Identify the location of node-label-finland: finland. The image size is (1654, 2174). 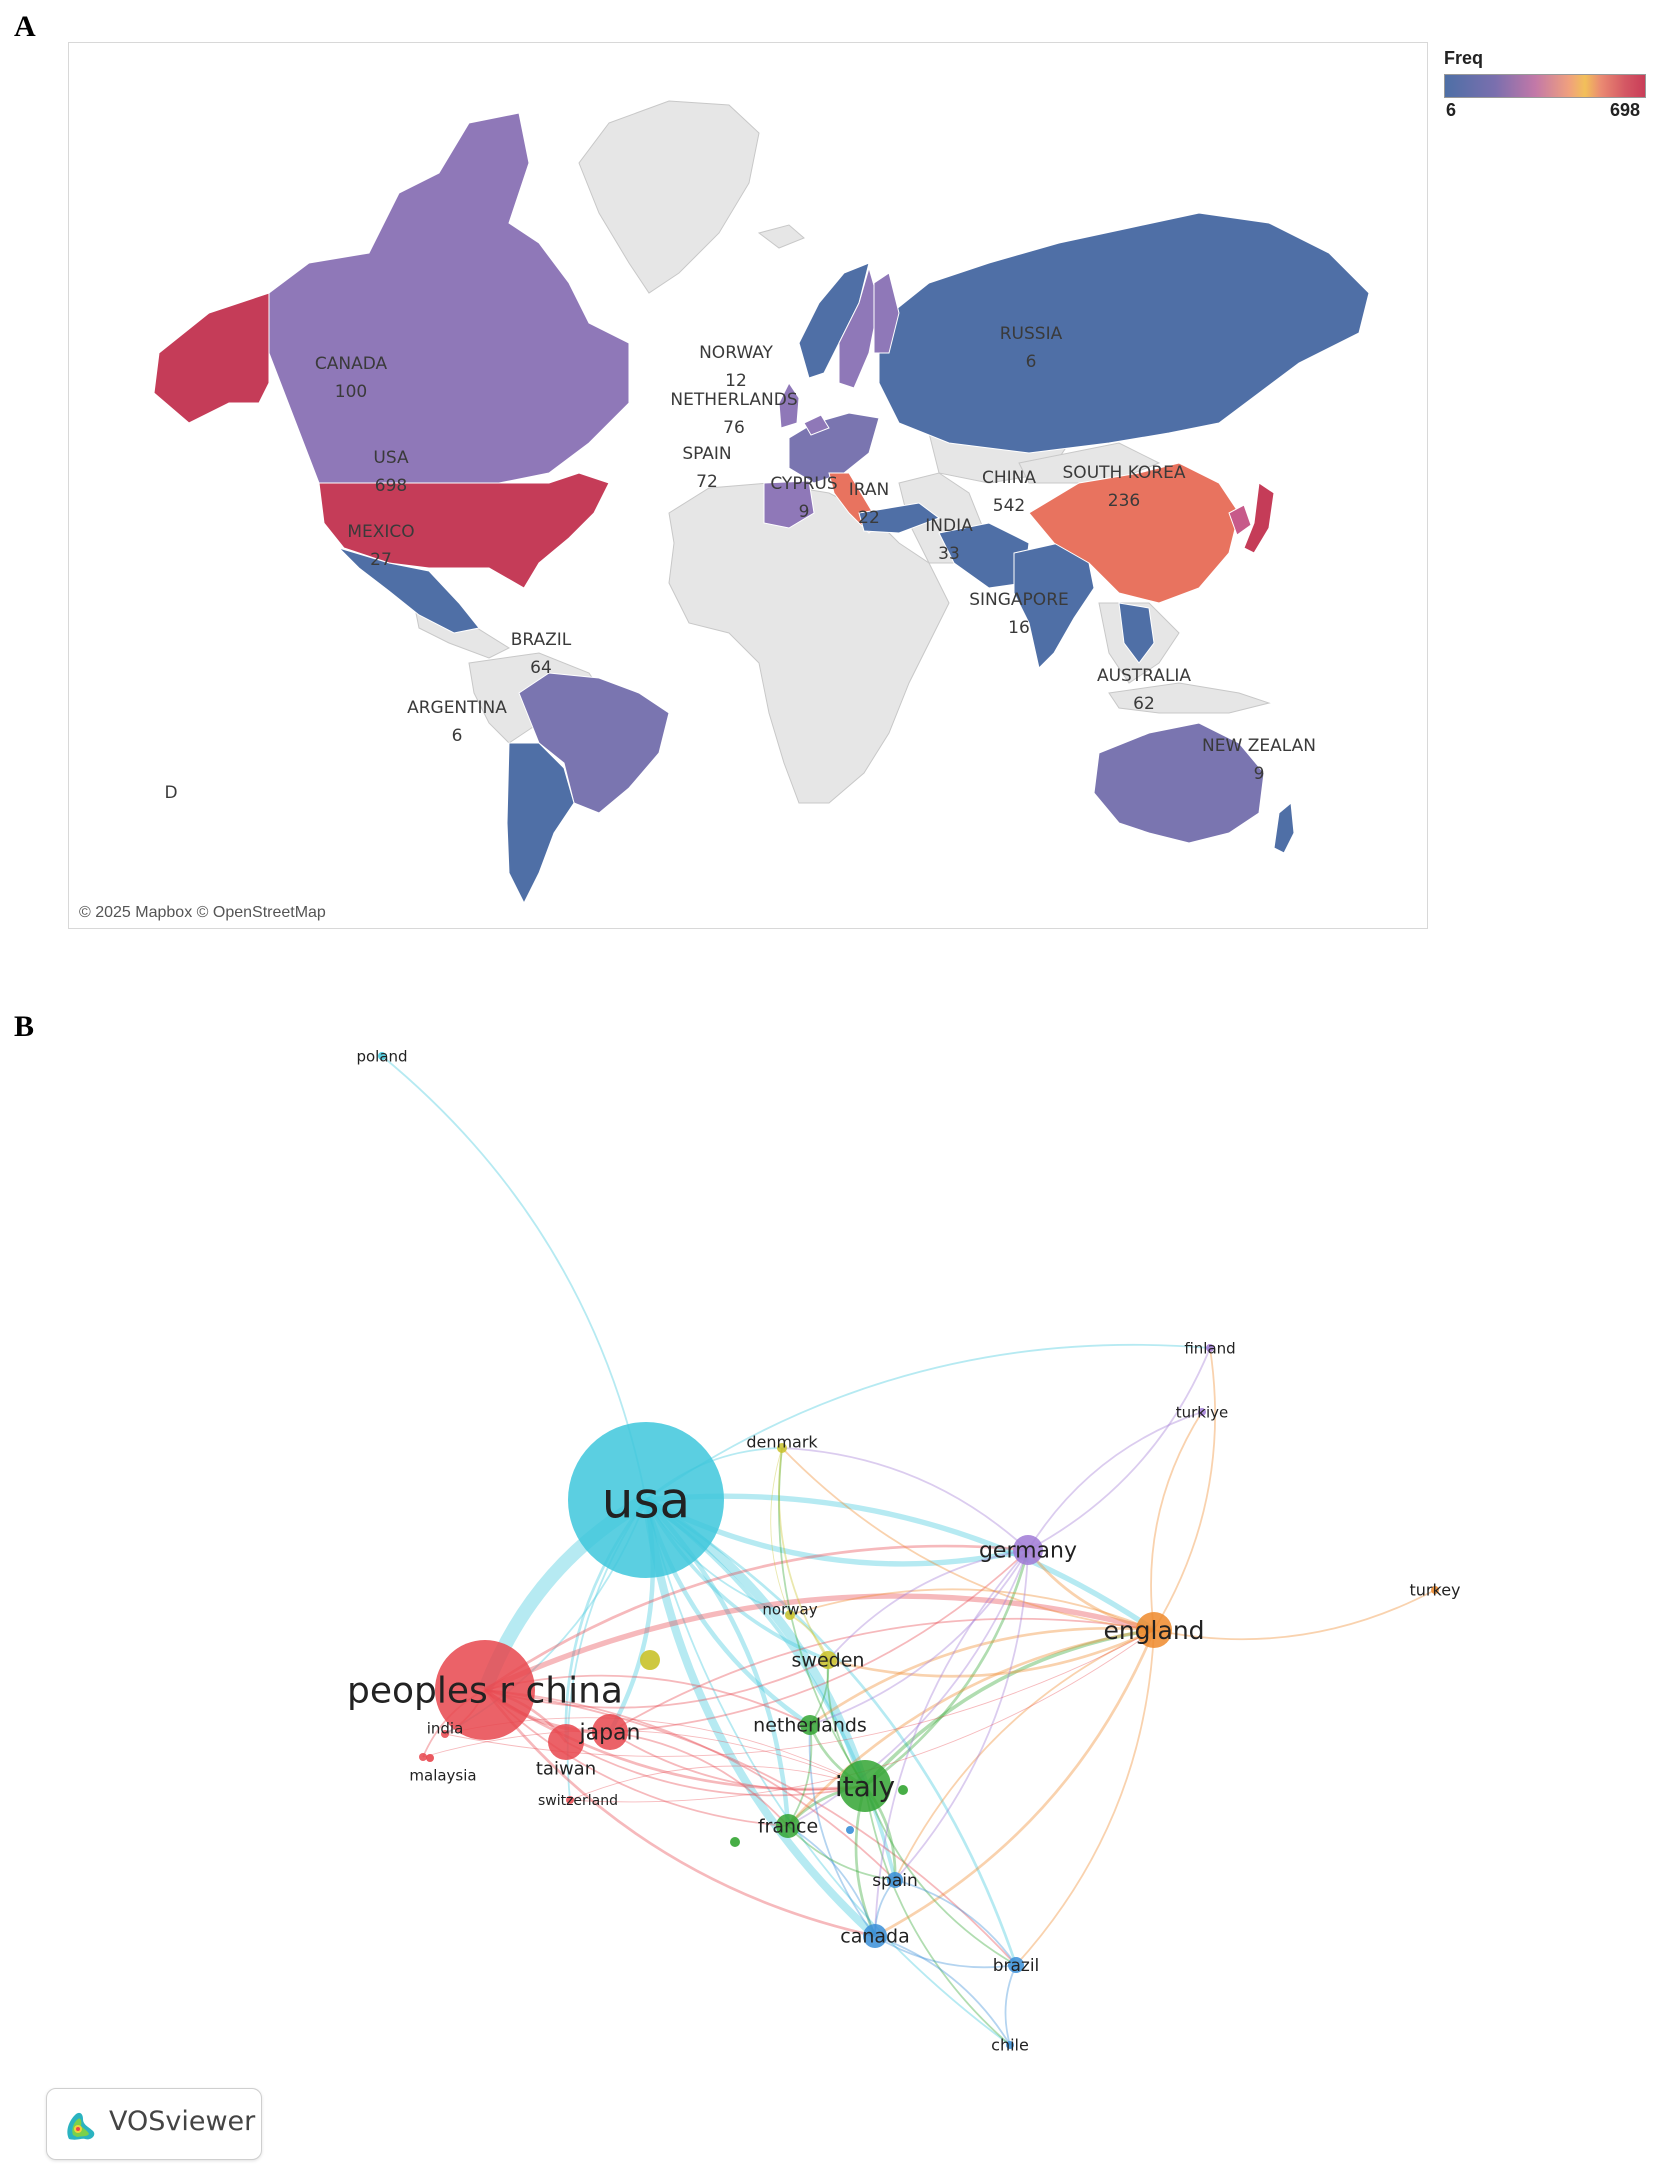
(1209, 1348).